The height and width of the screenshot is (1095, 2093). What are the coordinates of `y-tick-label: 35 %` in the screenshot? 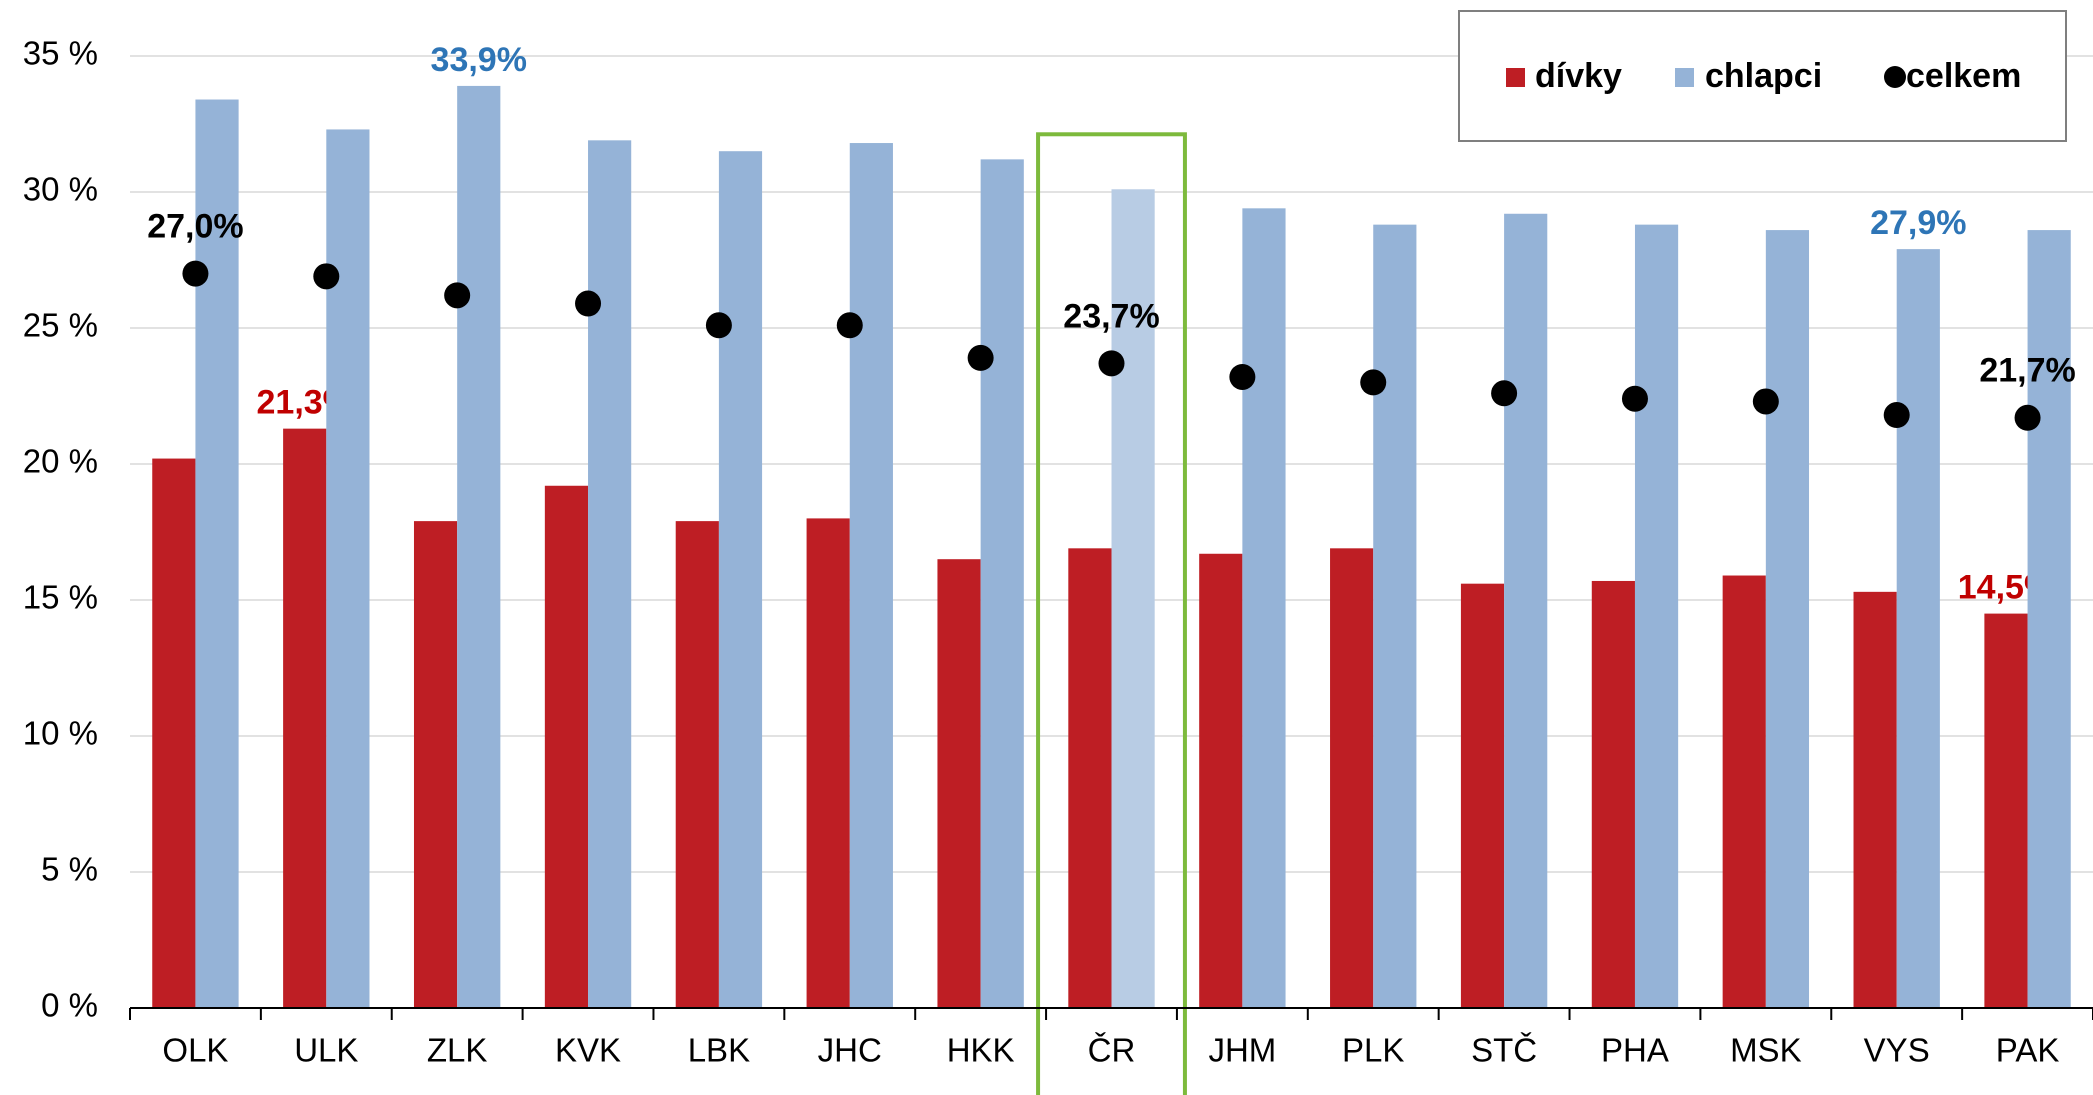 It's located at (60, 53).